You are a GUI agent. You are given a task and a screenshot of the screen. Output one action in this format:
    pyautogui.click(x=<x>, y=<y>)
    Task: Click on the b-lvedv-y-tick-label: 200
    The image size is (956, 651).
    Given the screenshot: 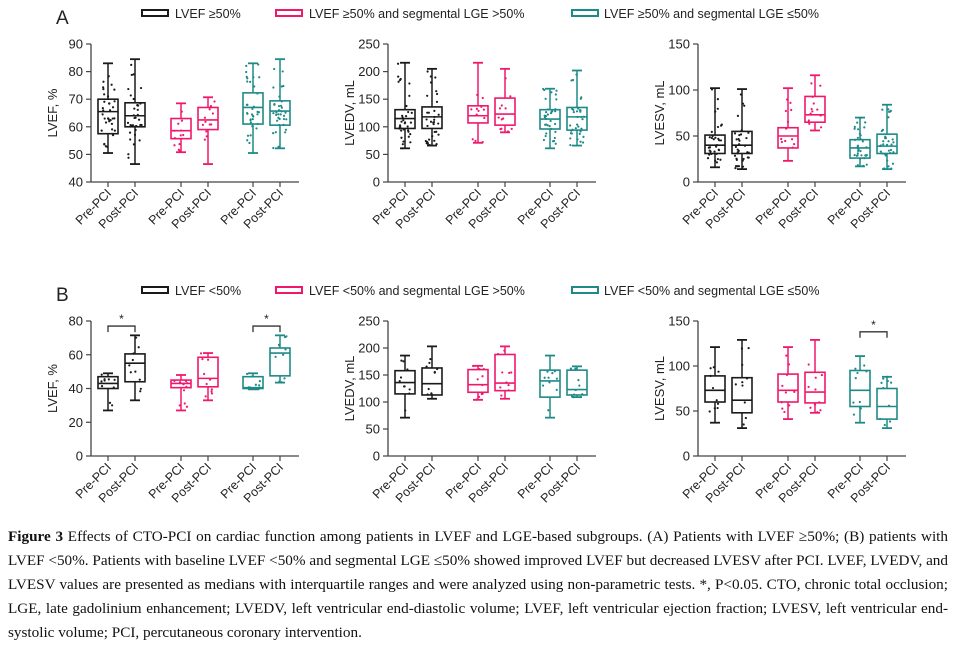 What is the action you would take?
    pyautogui.click(x=369, y=348)
    